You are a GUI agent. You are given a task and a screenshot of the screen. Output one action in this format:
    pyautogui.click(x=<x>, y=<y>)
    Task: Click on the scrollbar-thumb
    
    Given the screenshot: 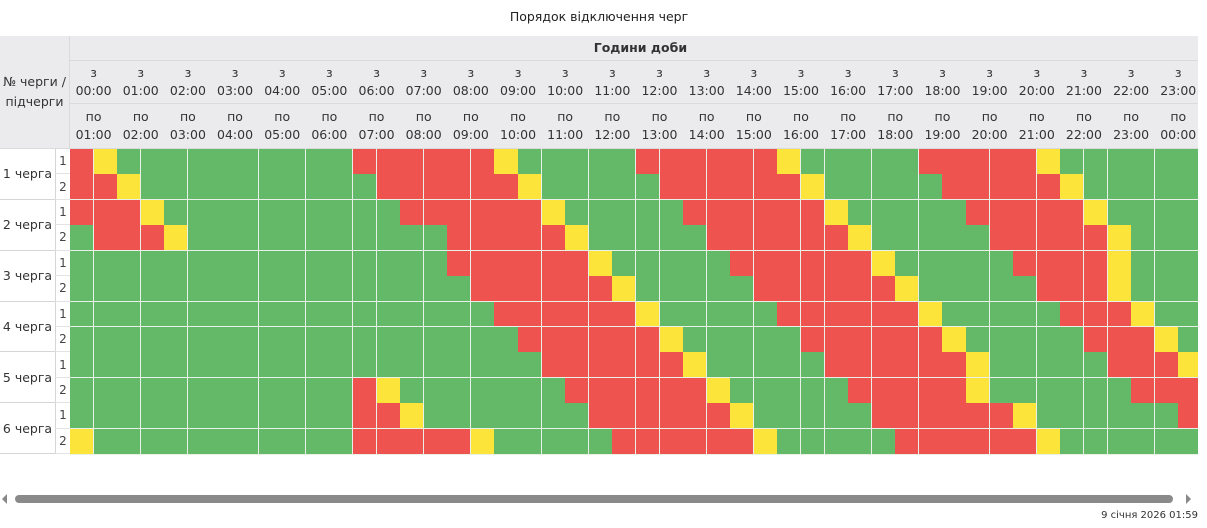 What is the action you would take?
    pyautogui.click(x=594, y=499)
    